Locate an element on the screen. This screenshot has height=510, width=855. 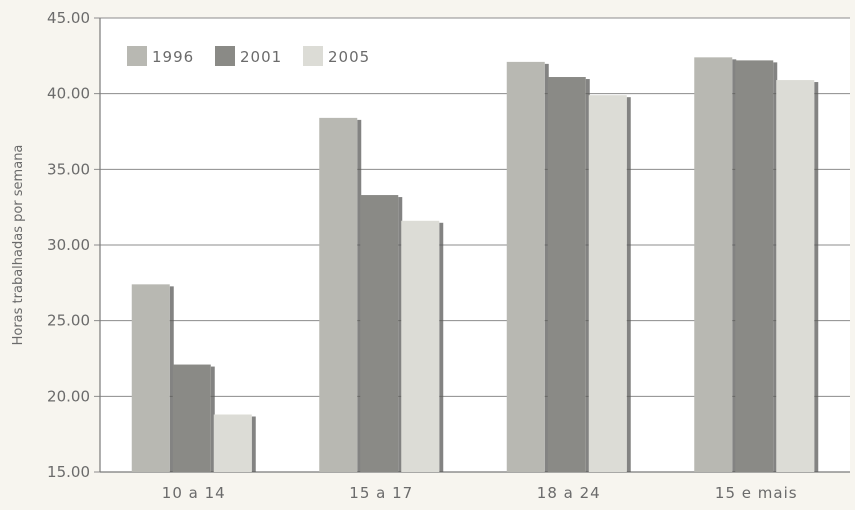
x-tick-label: 18 a 24 is located at coordinates (569, 493).